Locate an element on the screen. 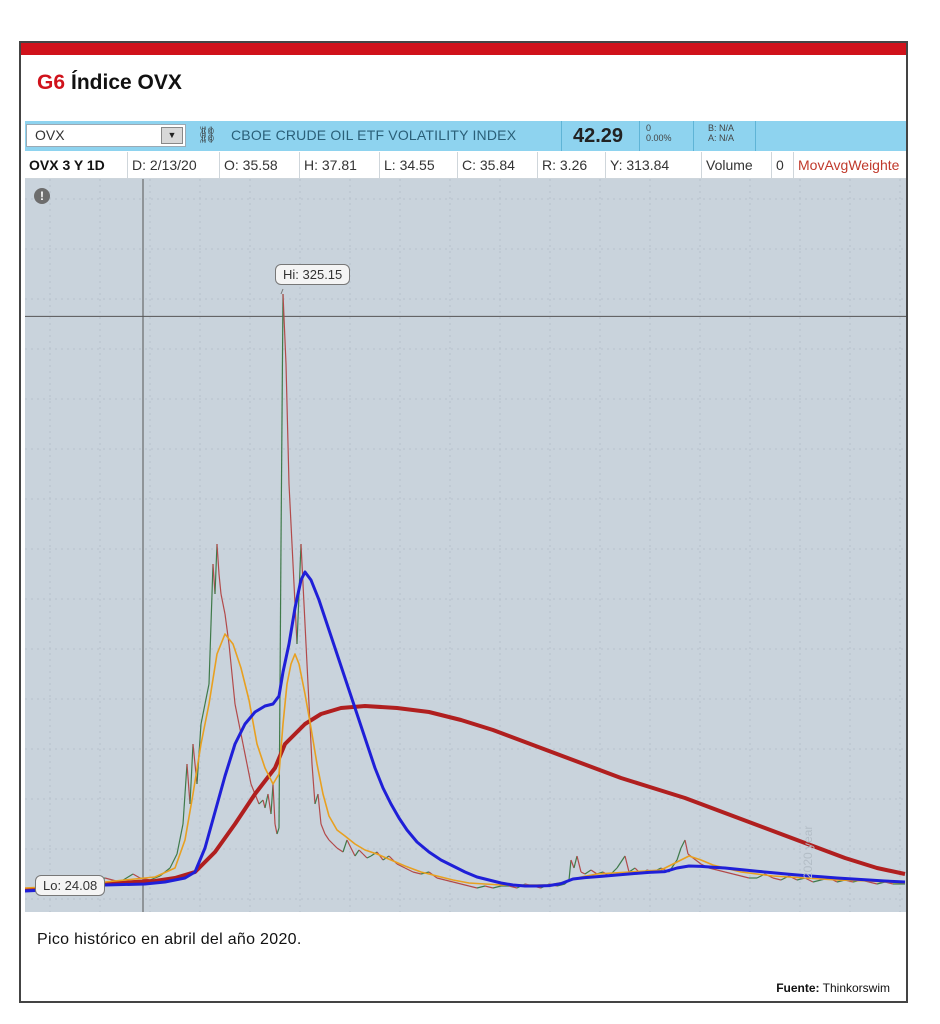 The width and height of the screenshot is (940, 1024). study-label: MovAvgWeighte is located at coordinates (849, 165).